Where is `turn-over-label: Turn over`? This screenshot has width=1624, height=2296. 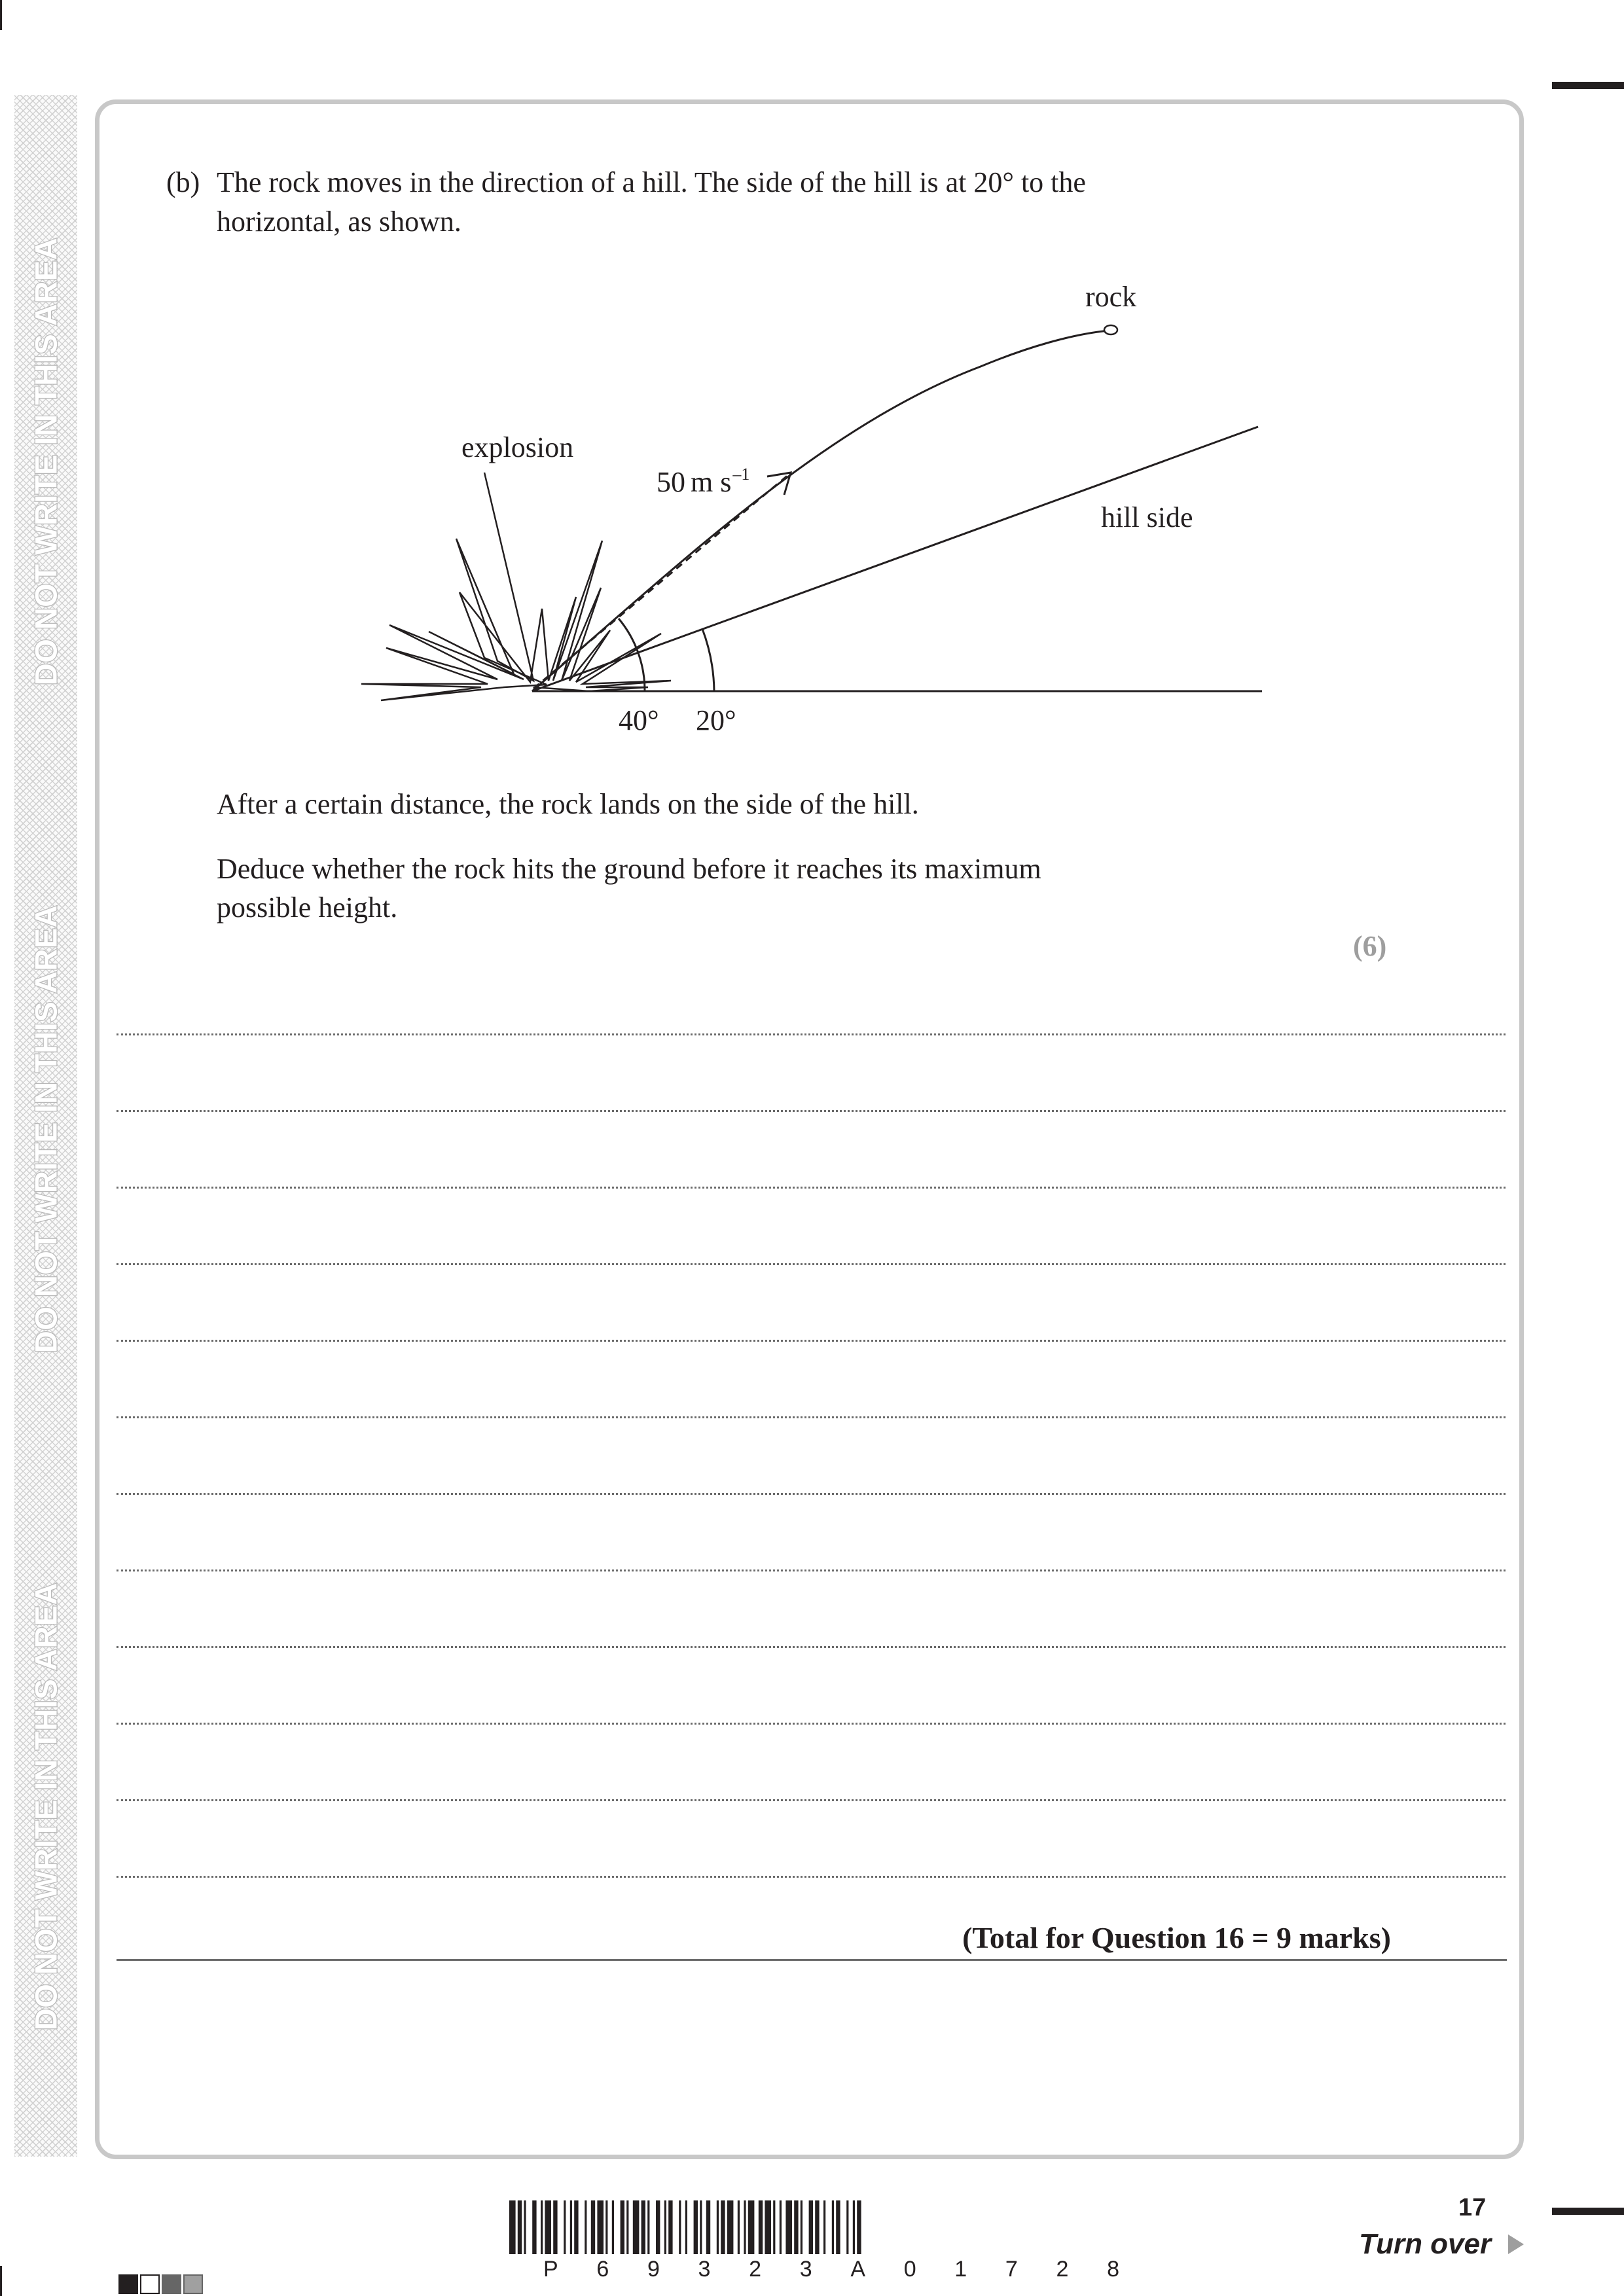 turn-over-label: Turn over is located at coordinates (1425, 2244).